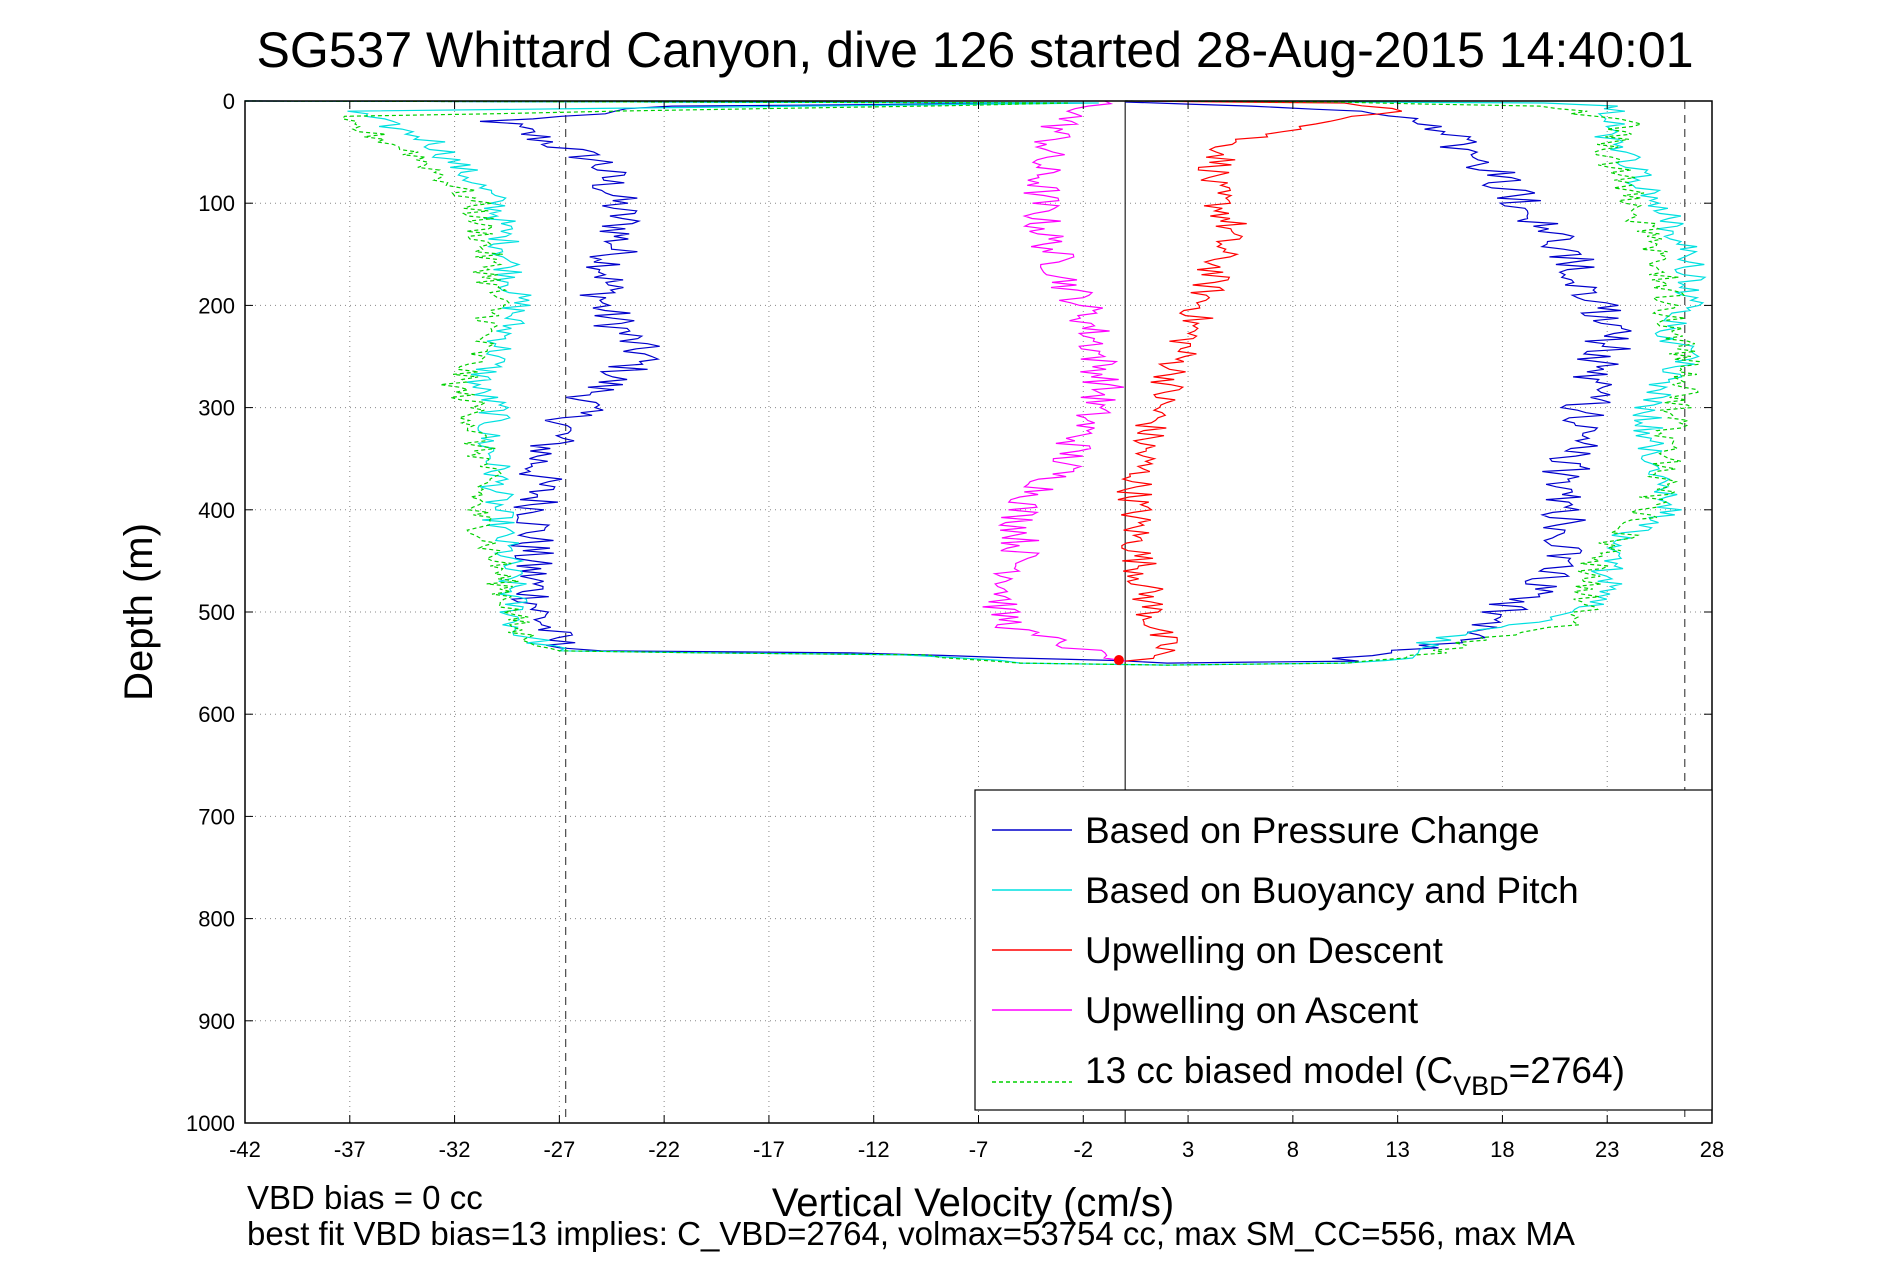  I want to click on x-tick-label: -32, so click(455, 1149).